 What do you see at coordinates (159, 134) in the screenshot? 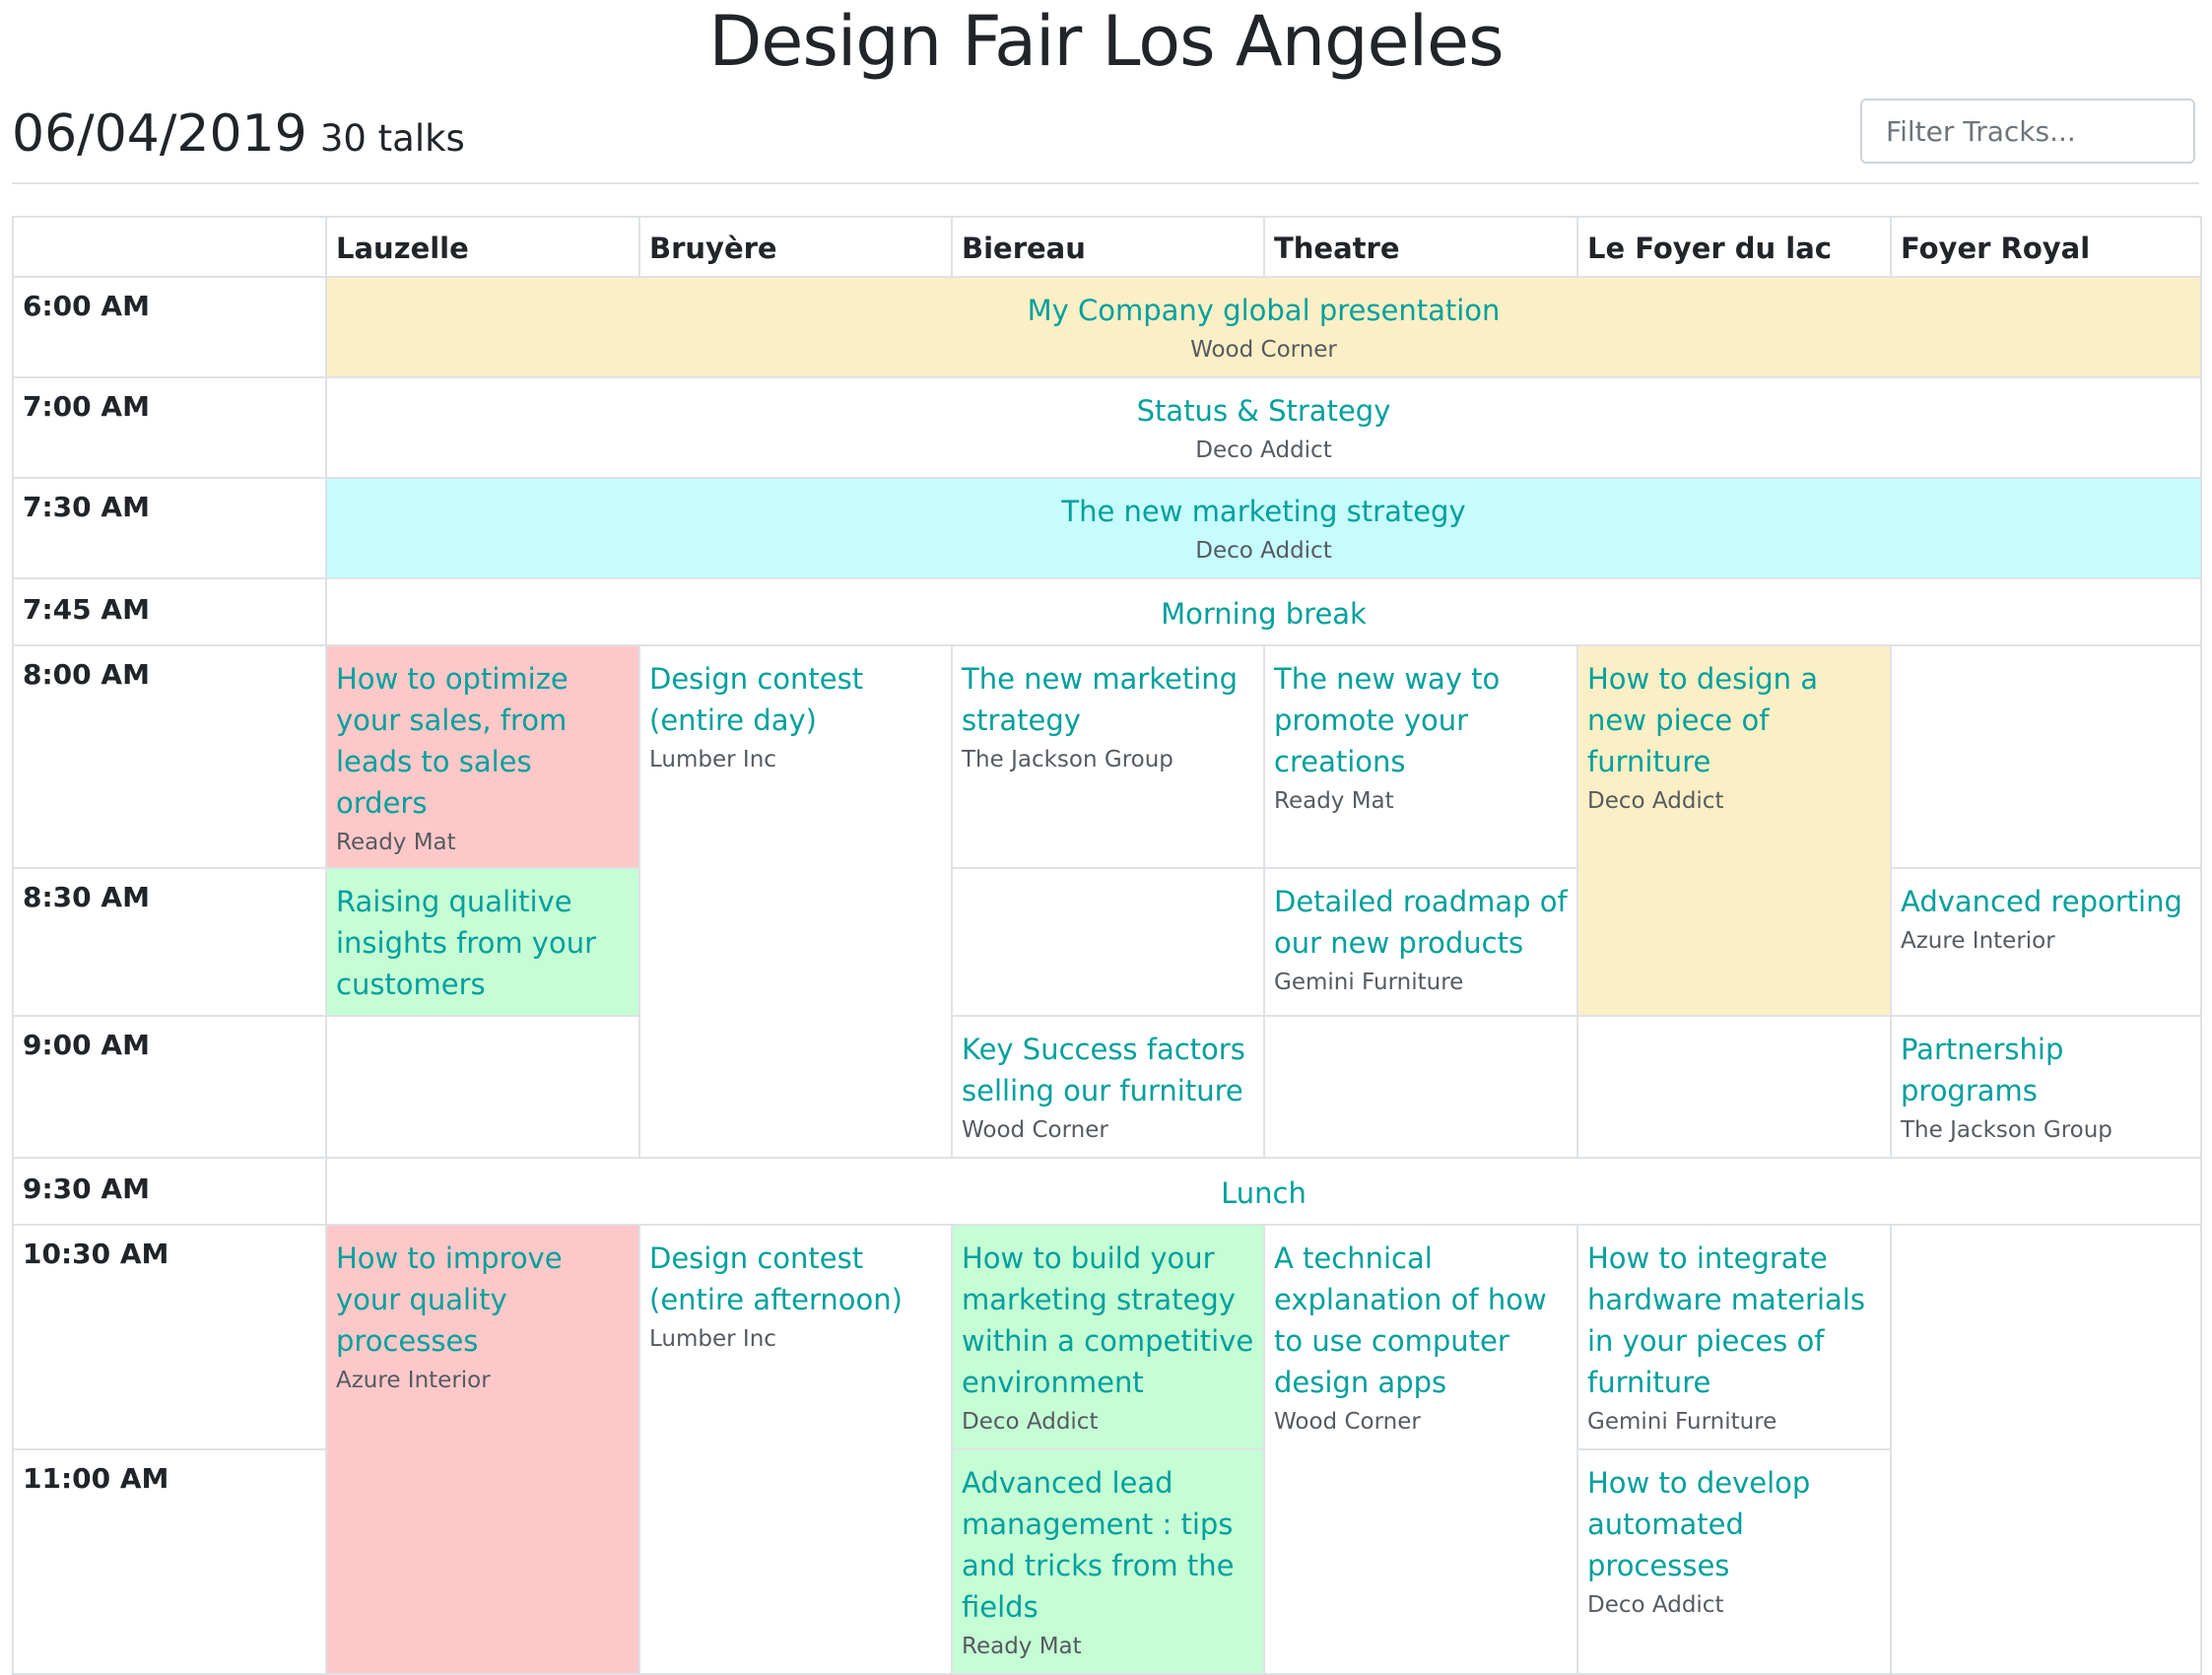
I see `date-label: 06/04/2019` at bounding box center [159, 134].